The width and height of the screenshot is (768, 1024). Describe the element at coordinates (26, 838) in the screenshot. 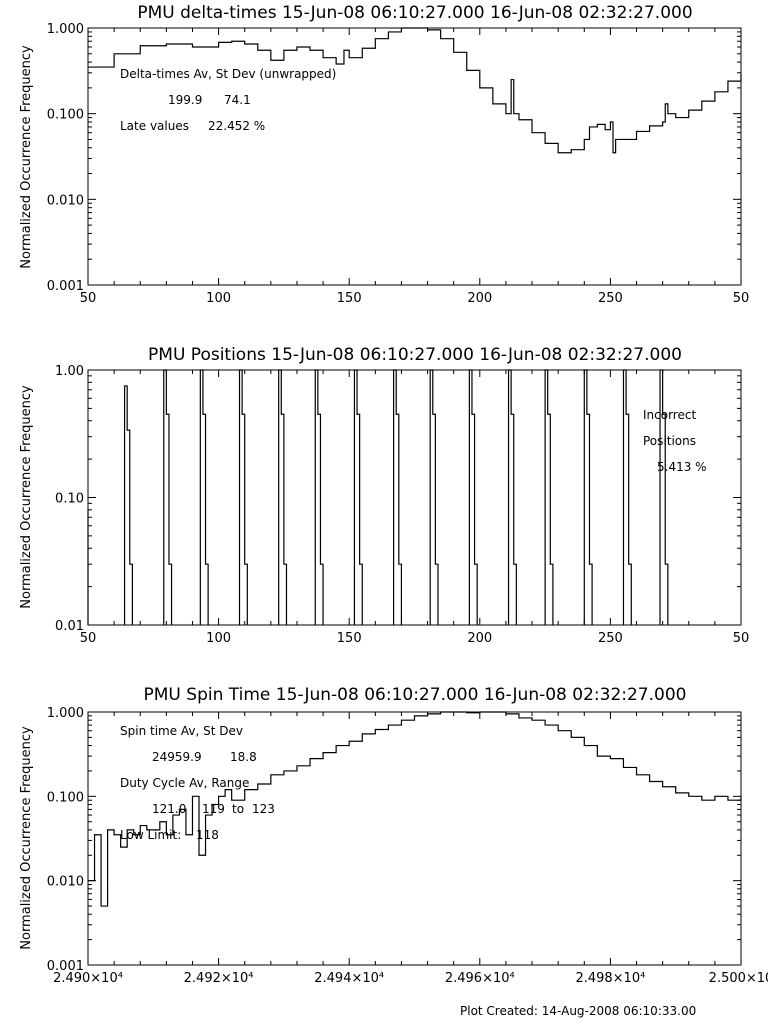

I see `spin-time-ylabel: Normalized Occurrence Frequency` at that location.